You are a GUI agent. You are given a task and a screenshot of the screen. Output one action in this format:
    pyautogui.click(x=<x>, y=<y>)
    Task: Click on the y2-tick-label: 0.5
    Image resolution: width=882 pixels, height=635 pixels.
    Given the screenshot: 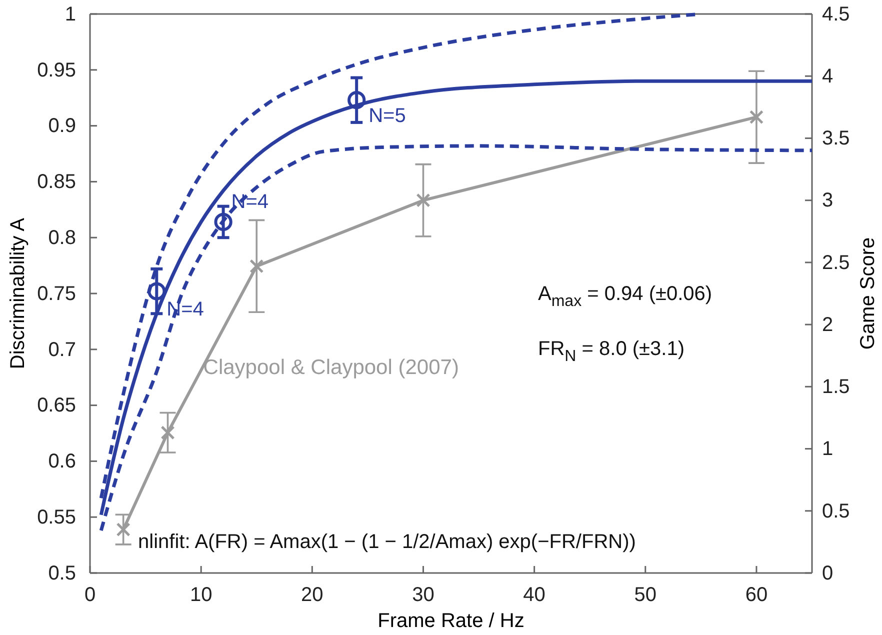 What is the action you would take?
    pyautogui.click(x=836, y=511)
    